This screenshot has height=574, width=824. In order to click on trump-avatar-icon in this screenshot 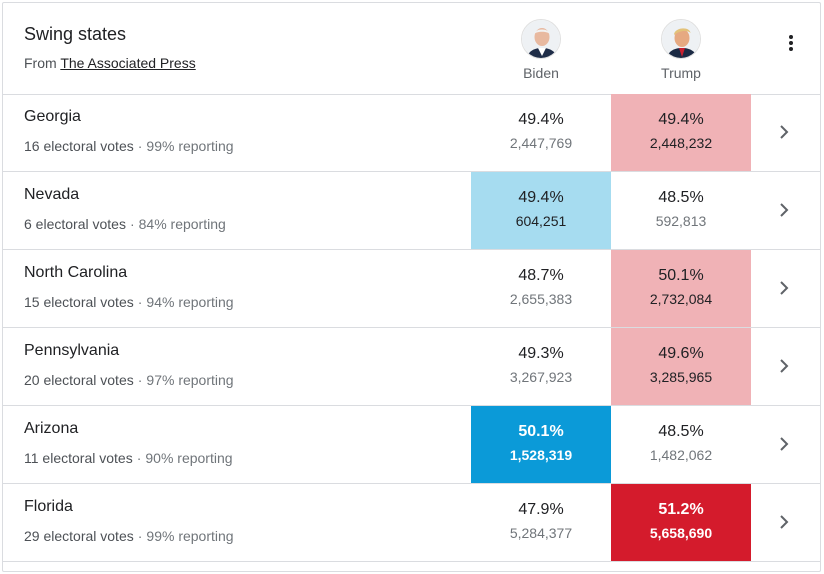, I will do `click(681, 39)`.